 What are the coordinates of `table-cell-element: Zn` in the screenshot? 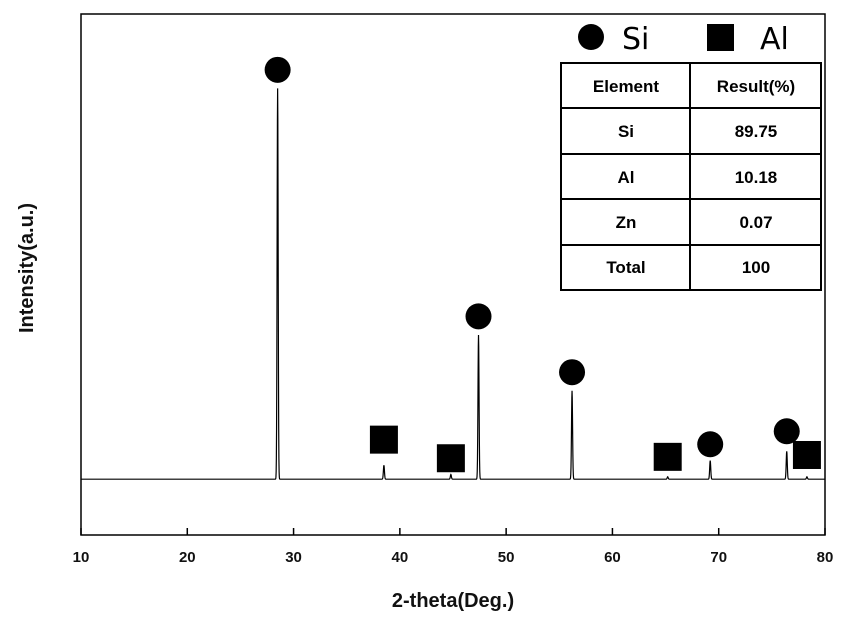 It's located at (626, 222).